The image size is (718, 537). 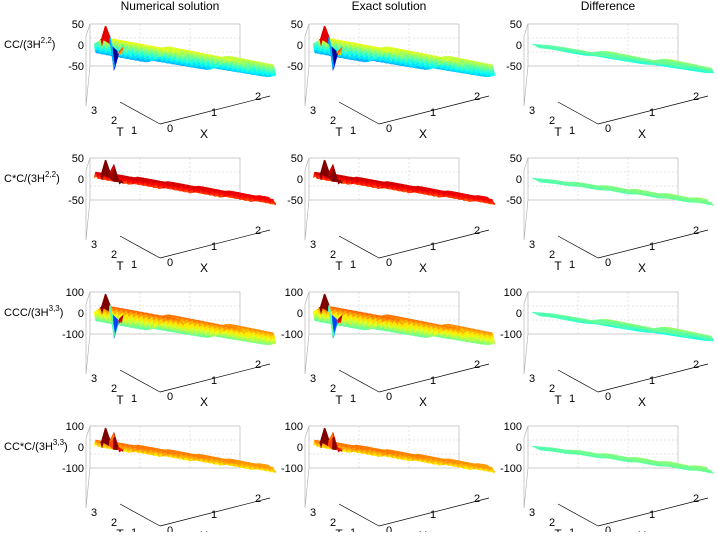 What do you see at coordinates (389, 6) in the screenshot?
I see `column-title-exact: Exact solution` at bounding box center [389, 6].